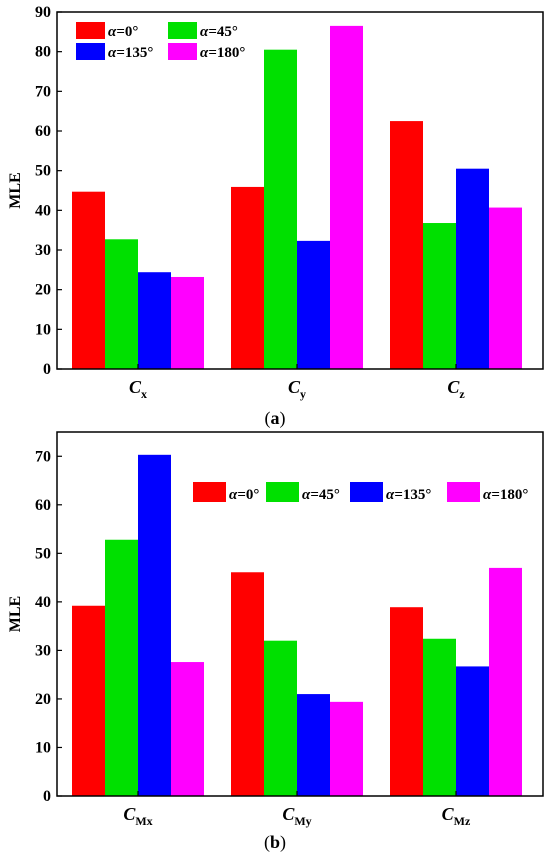 The image size is (550, 860). What do you see at coordinates (296, 816) in the screenshot?
I see `x-category-label: CMy` at bounding box center [296, 816].